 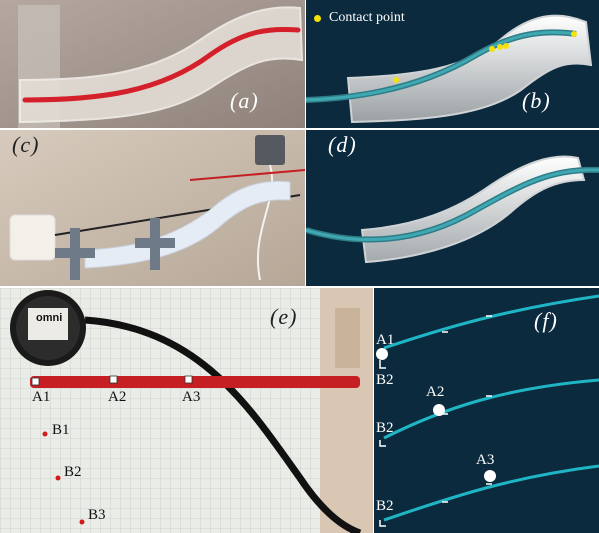 What do you see at coordinates (284, 316) in the screenshot?
I see `panel-e-label: (e)` at bounding box center [284, 316].